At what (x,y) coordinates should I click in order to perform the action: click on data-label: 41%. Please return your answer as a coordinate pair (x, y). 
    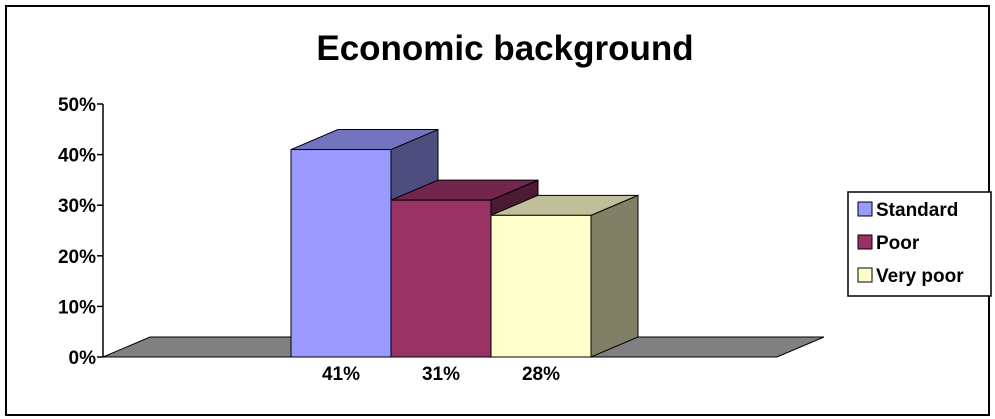
    Looking at the image, I should click on (341, 374).